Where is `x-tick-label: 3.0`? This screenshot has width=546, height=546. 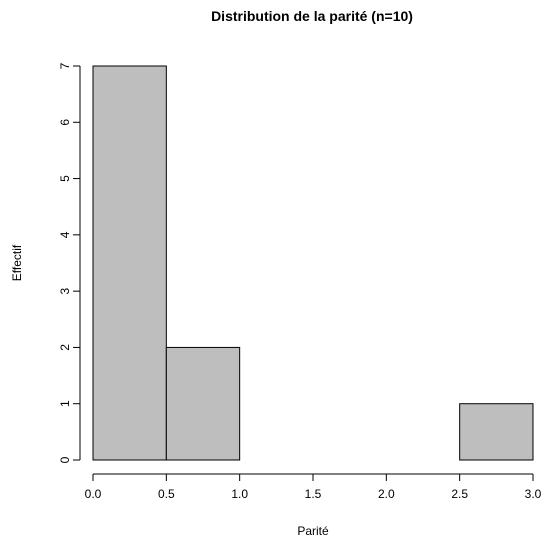 x-tick-label: 3.0 is located at coordinates (533, 494).